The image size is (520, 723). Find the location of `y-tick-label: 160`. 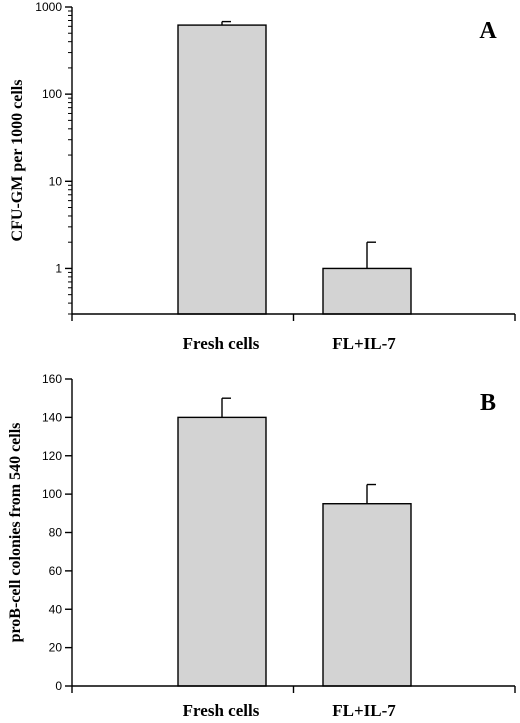

y-tick-label: 160 is located at coordinates (52, 379).